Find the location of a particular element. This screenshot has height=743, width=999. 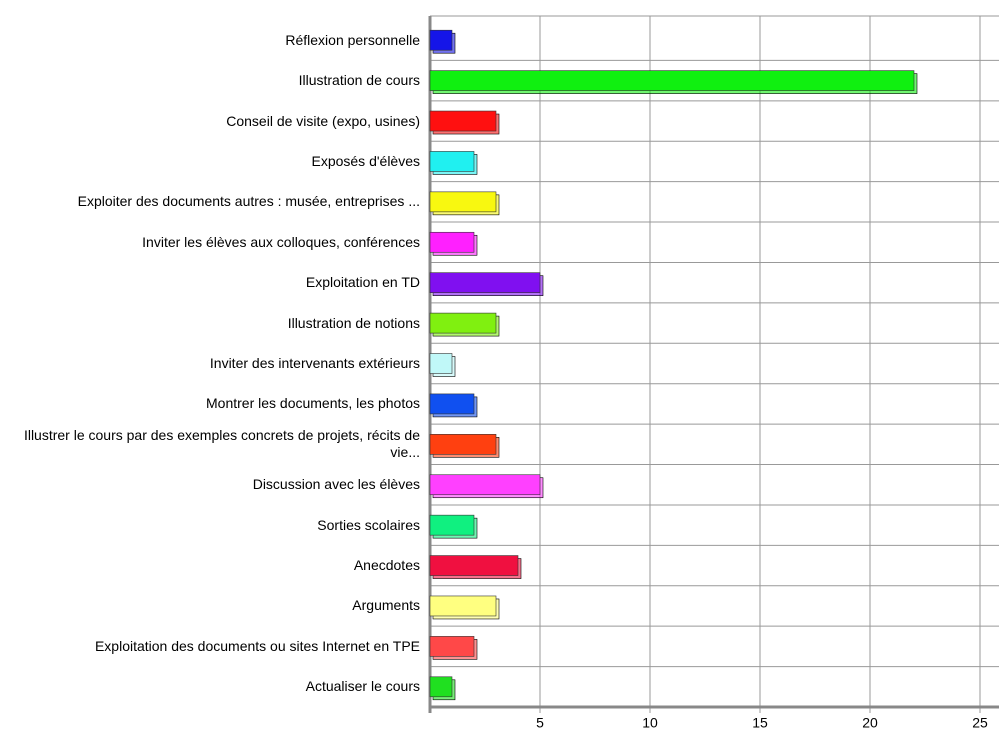

y-tick-label: Discussion avec les élèves is located at coordinates (336, 484).